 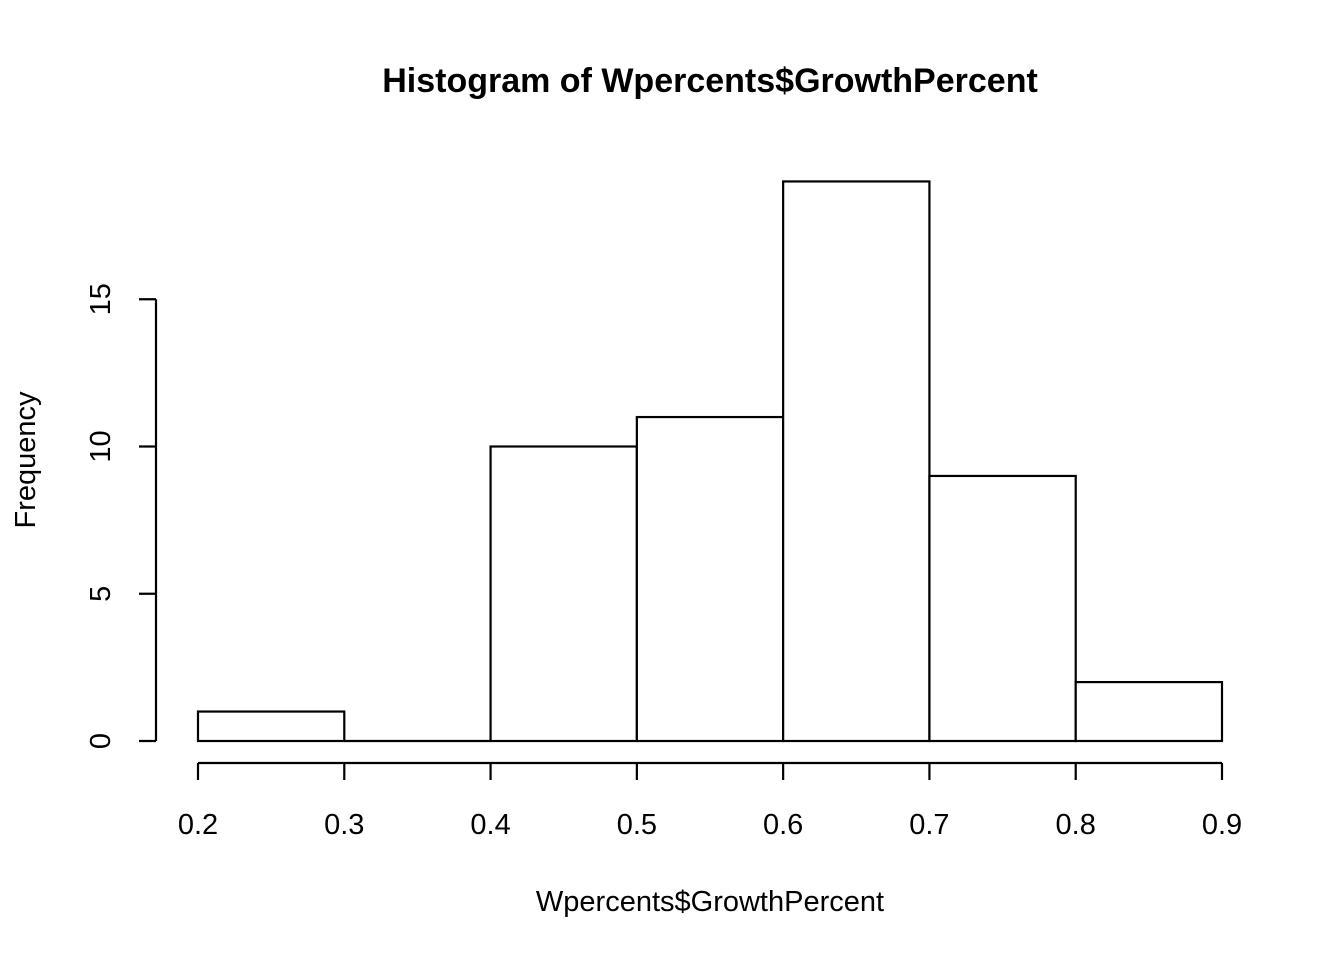 What do you see at coordinates (198, 825) in the screenshot?
I see `x-tick-label: 0.2` at bounding box center [198, 825].